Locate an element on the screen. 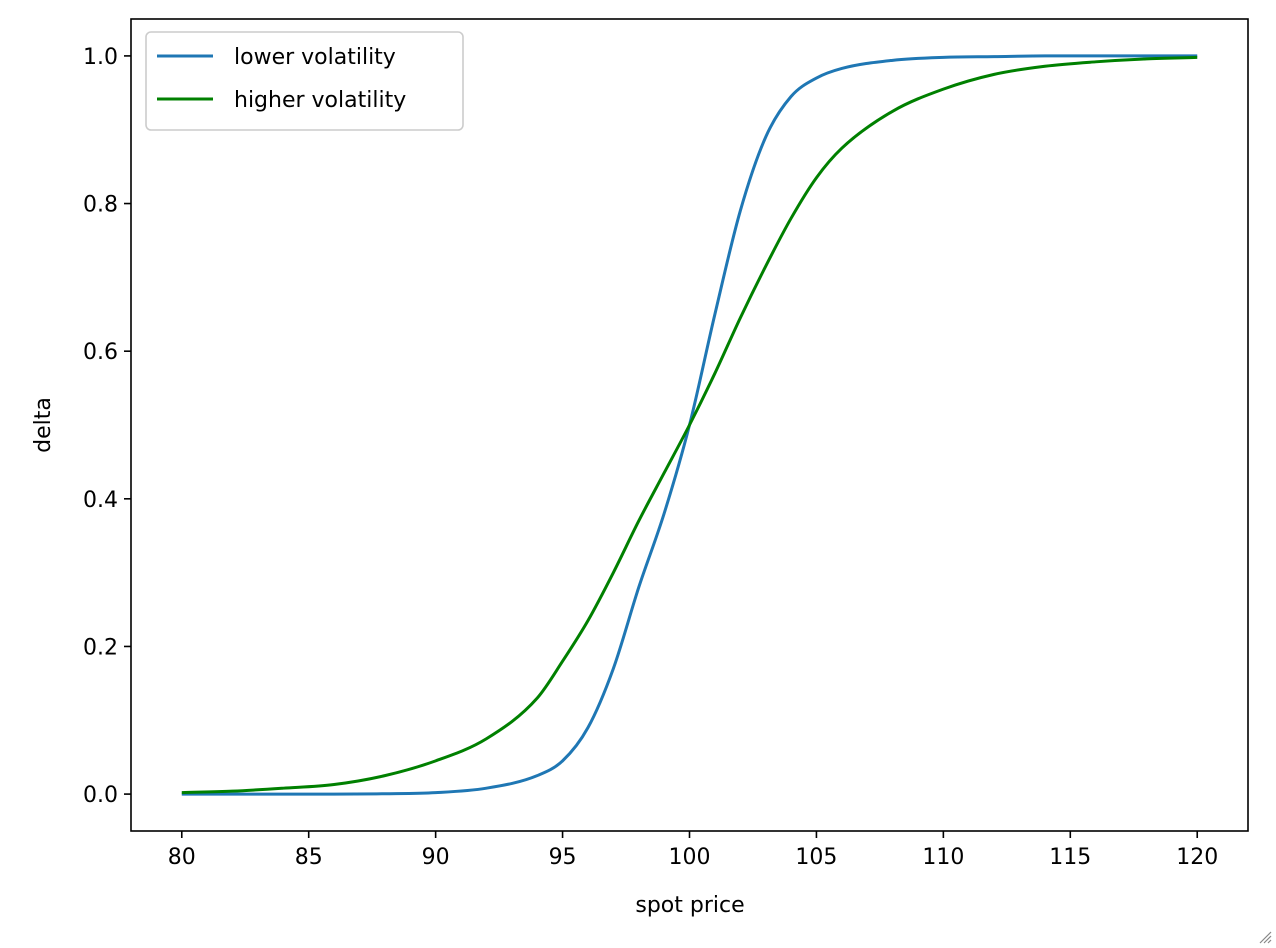 Image resolution: width=1276 pixels, height=948 pixels. legend-box is located at coordinates (304, 81).